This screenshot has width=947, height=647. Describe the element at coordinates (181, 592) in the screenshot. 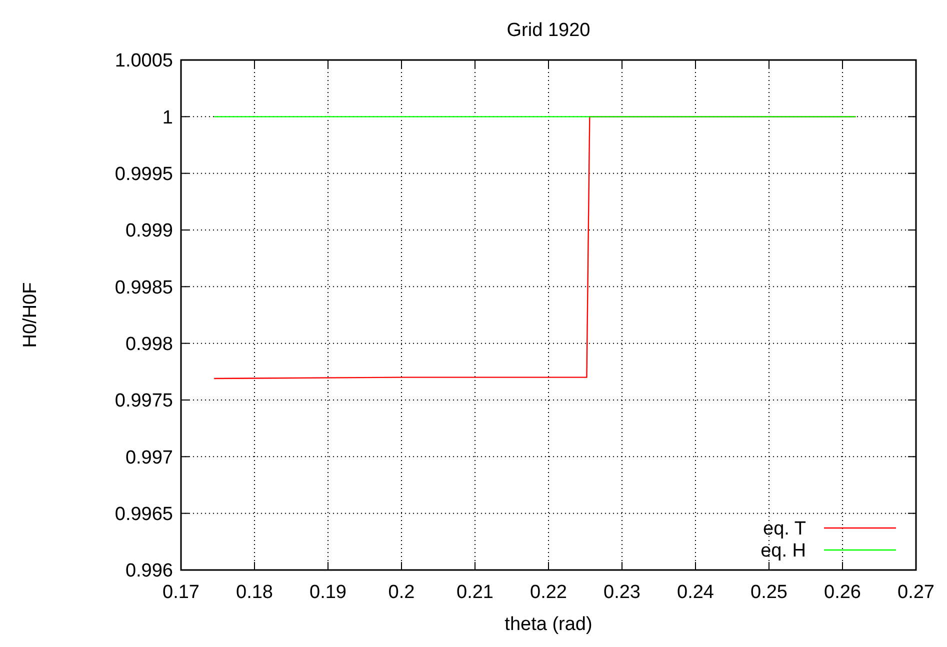

I see `x-tick-label: 0.17` at that location.